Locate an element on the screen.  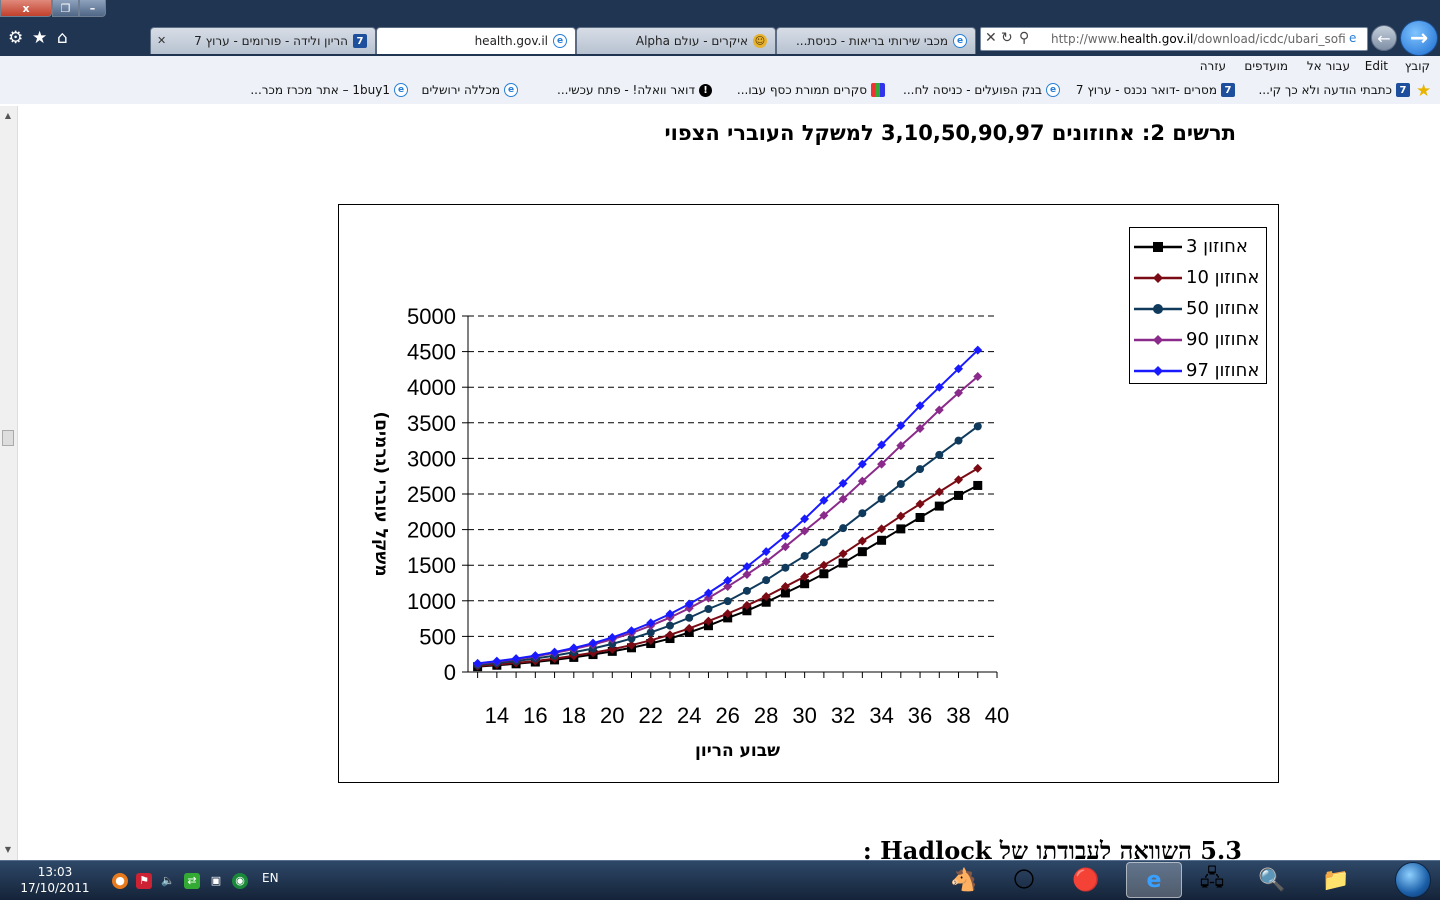
taskbar-messenger-icon: 🌕 is located at coordinates (1024, 880).